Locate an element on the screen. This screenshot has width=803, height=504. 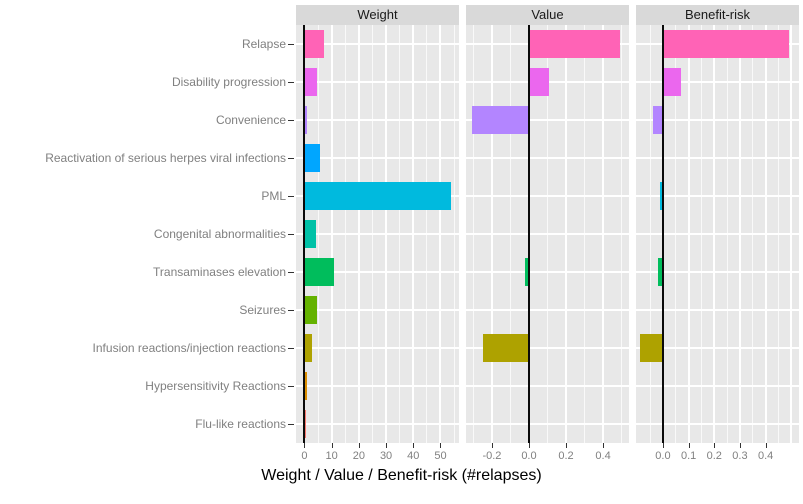
bar-benefit-risk-relapse is located at coordinates (725, 44).